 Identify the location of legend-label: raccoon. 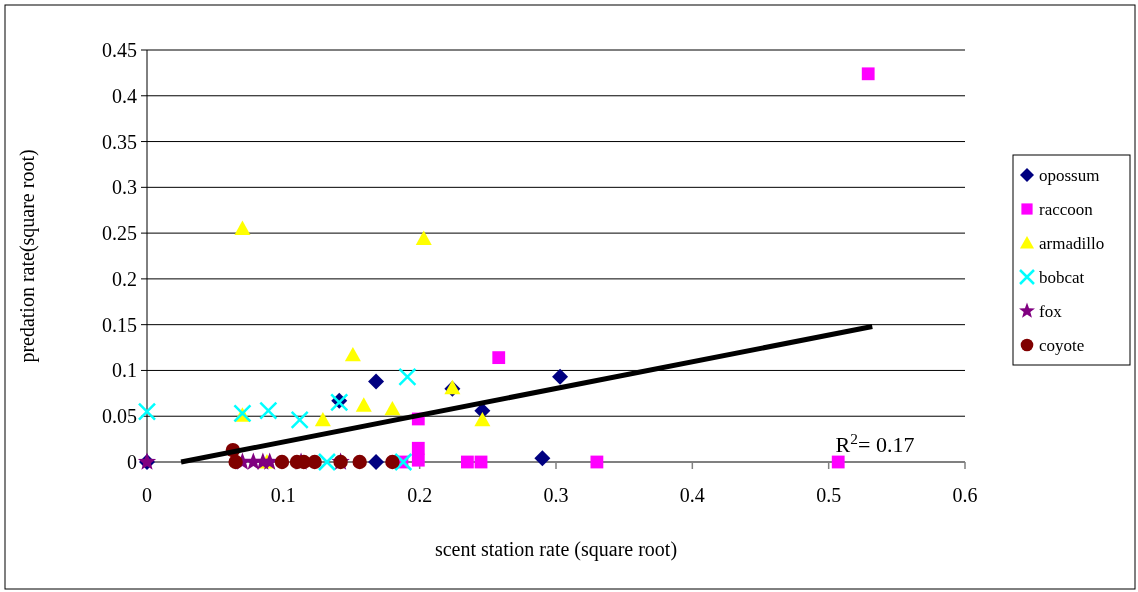
(1066, 209).